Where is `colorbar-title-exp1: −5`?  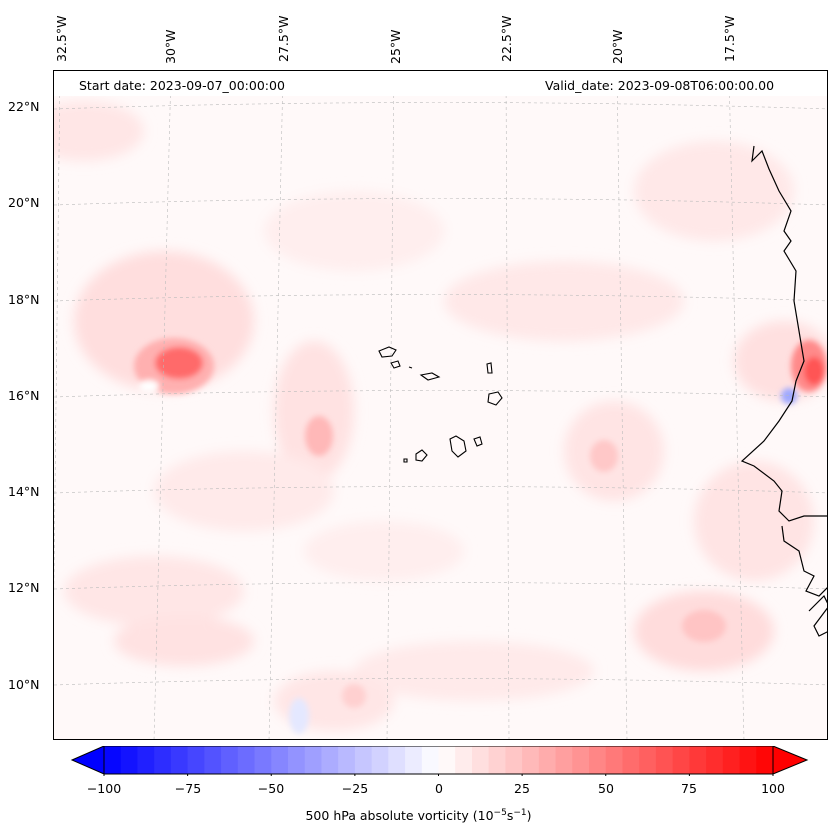
colorbar-title-exp1: −5 is located at coordinates (500, 813).